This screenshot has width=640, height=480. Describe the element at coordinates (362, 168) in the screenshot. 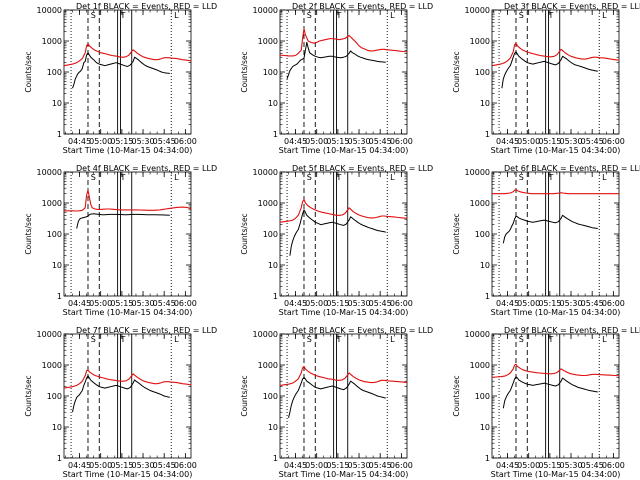

I see `panel-title: Det 5f BLACK = Events, RED = LLD` at that location.